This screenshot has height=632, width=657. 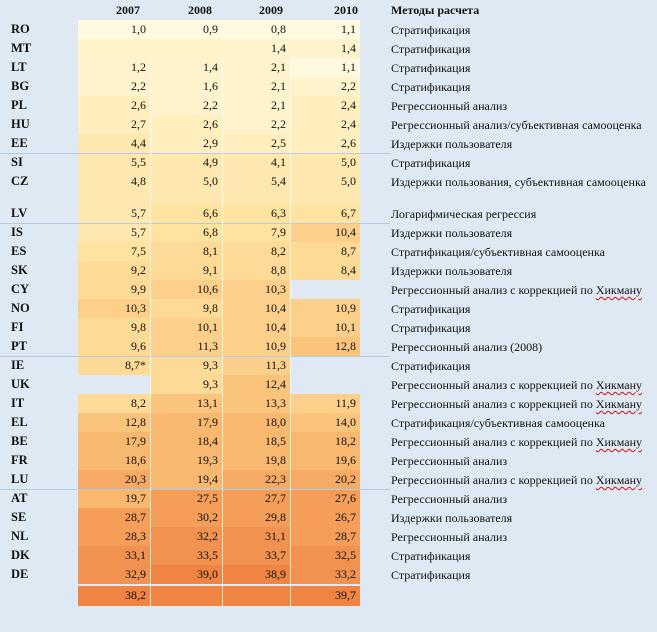 What do you see at coordinates (114, 251) in the screenshot?
I see `value-cell-2007: 7,5` at bounding box center [114, 251].